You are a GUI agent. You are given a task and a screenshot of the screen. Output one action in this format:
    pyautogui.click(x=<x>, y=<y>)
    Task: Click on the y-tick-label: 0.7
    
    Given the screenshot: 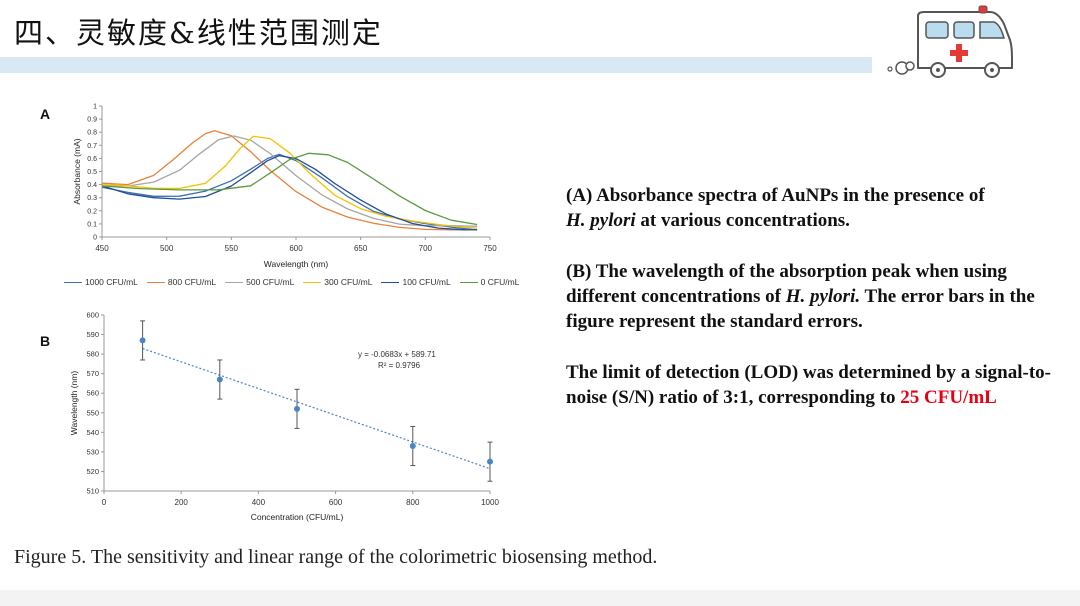 What is the action you would take?
    pyautogui.click(x=92, y=146)
    